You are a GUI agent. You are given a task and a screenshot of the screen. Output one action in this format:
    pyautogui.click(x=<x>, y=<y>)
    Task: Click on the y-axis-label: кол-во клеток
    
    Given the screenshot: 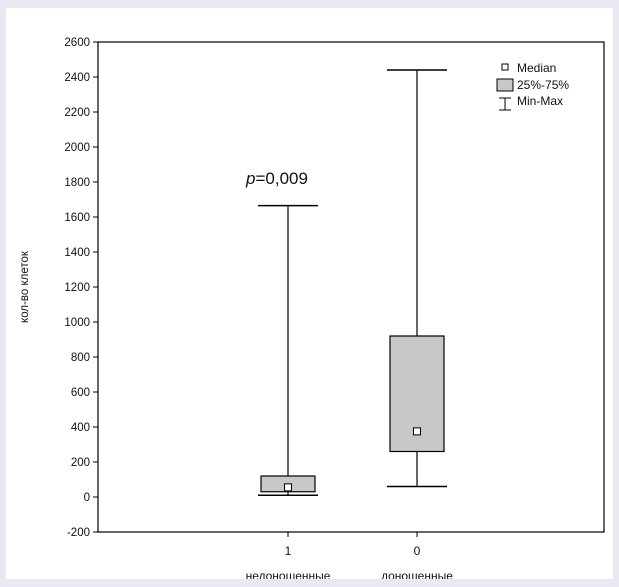 What is the action you would take?
    pyautogui.click(x=25, y=286)
    